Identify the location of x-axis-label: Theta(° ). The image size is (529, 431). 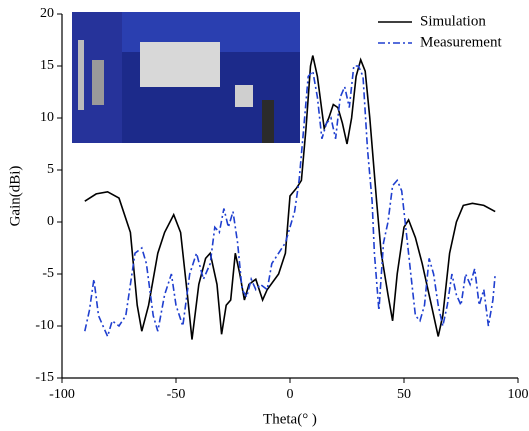
(290, 419).